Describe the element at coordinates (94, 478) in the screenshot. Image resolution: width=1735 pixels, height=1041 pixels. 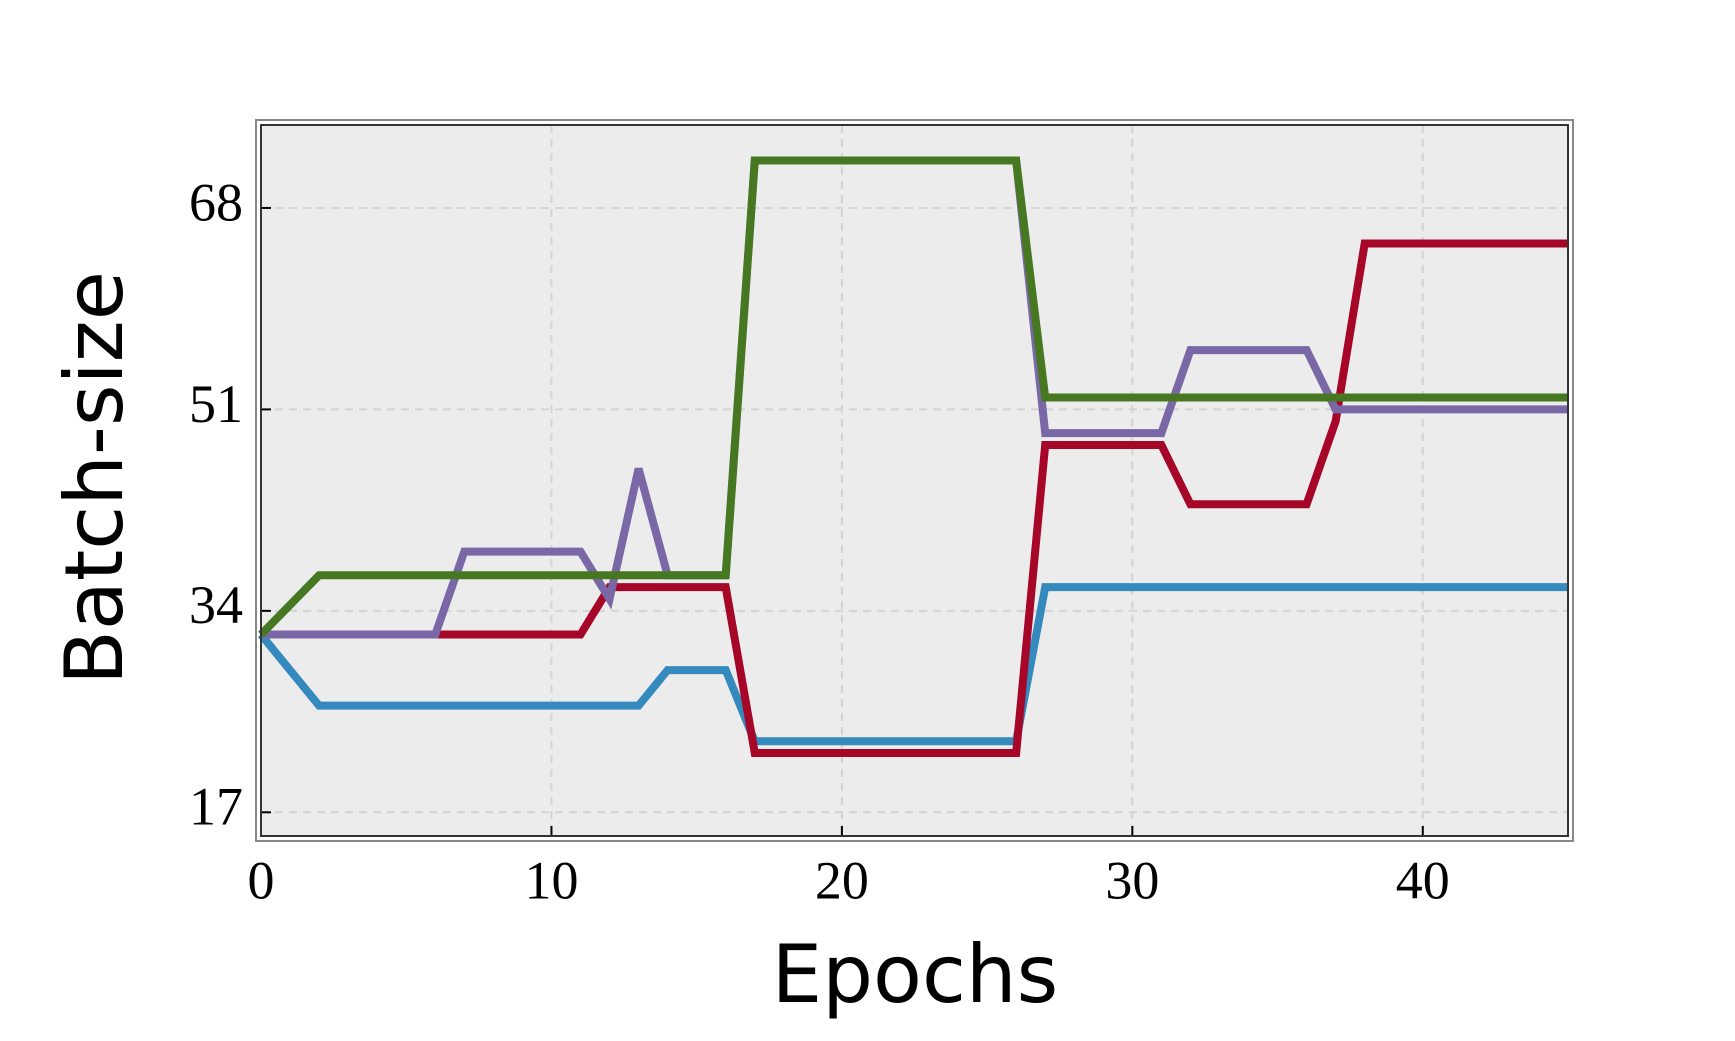
I see `y-axis-label: Batch-size` at that location.